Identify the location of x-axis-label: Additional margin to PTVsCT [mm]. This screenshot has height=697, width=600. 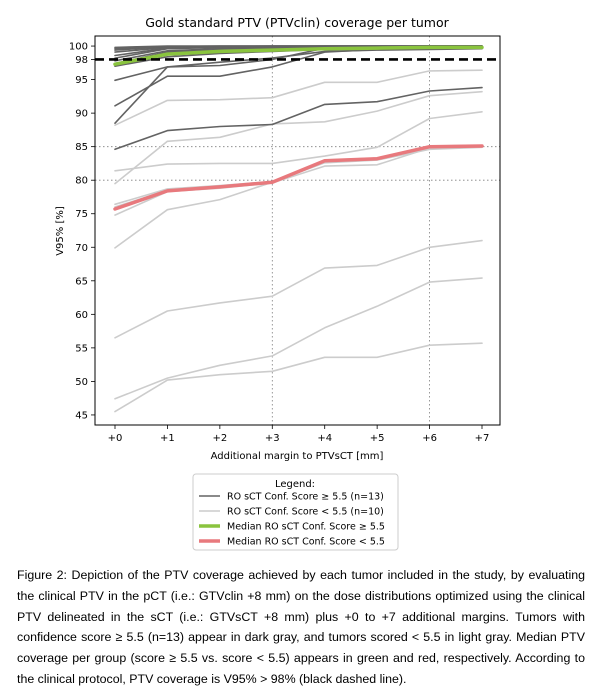
(297, 456).